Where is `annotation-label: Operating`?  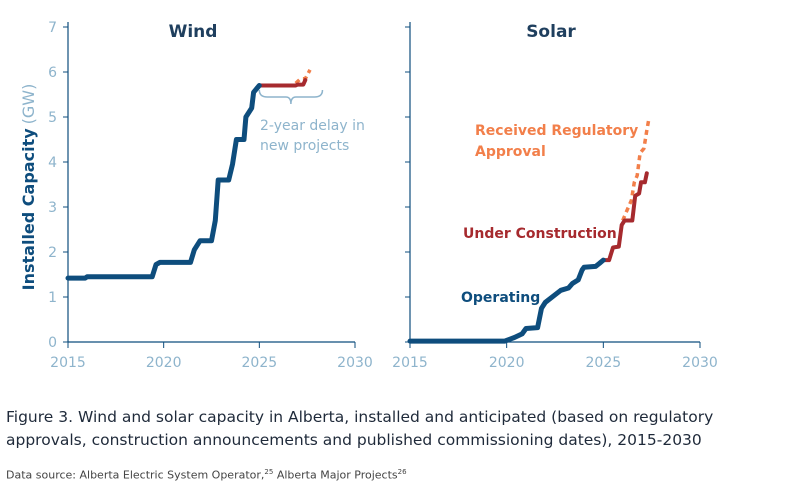 annotation-label: Operating is located at coordinates (500, 298).